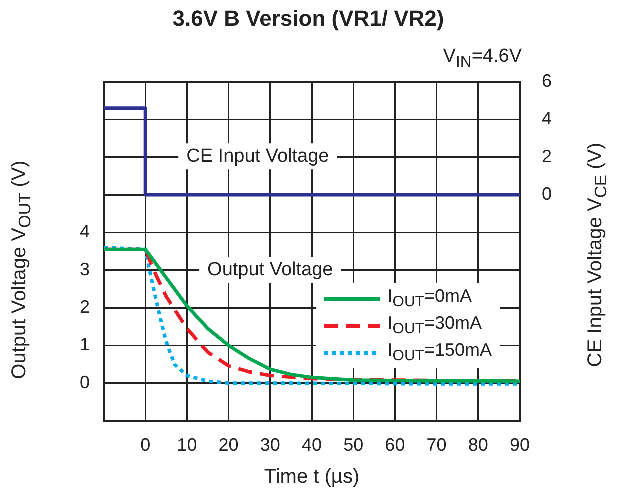 Image resolution: width=617 pixels, height=494 pixels. I want to click on y2-tick-label: 6, so click(547, 80).